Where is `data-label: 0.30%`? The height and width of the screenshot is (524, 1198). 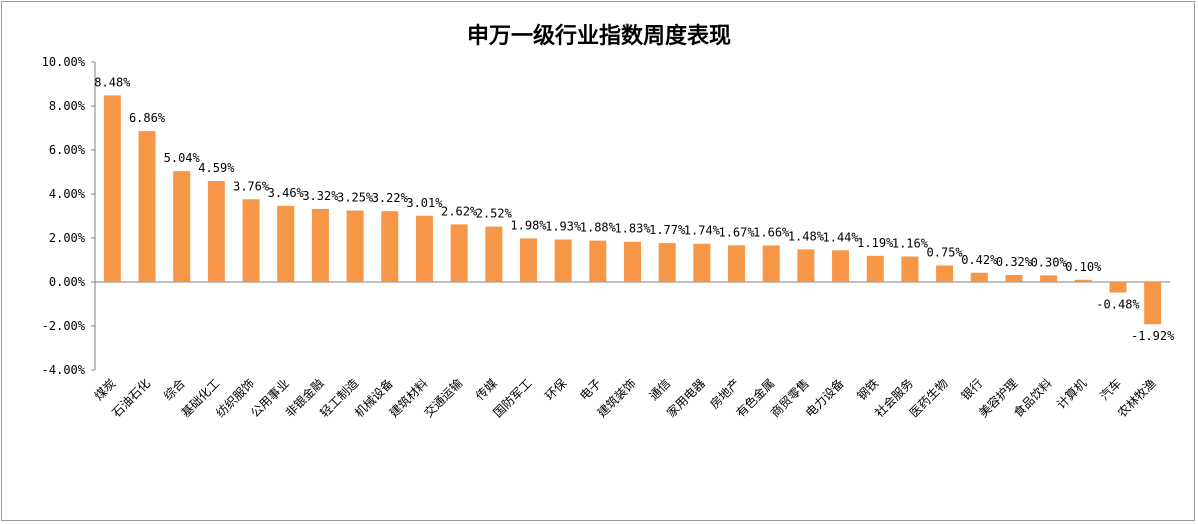
data-label: 0.30% is located at coordinates (1049, 262).